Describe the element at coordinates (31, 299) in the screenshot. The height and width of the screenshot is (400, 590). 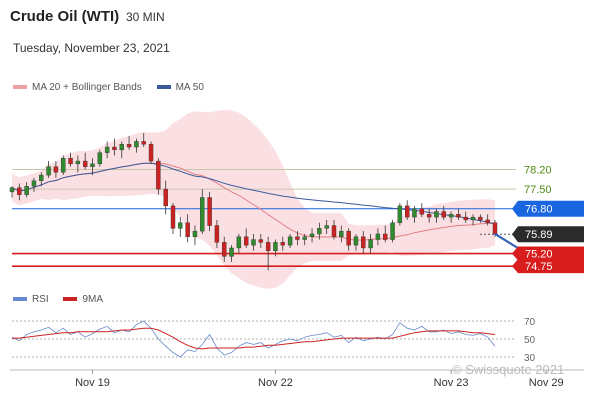
I see `legend-item-rsi: RSI` at that location.